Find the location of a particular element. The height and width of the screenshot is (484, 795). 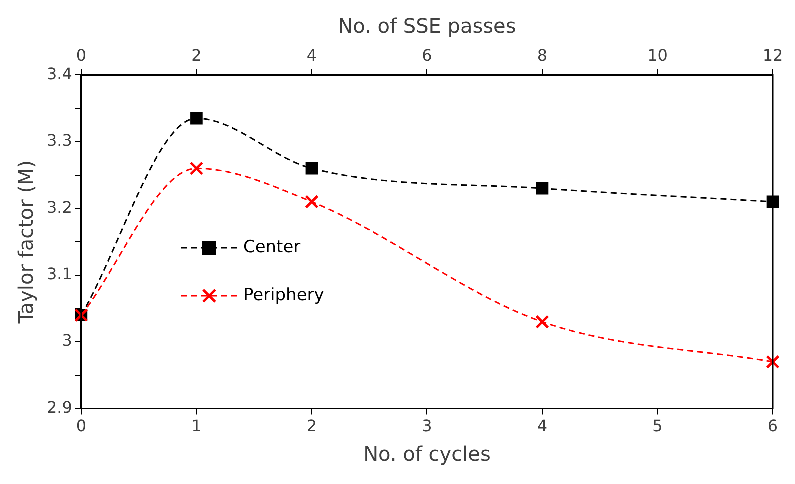

y-tick-label: 3.3 is located at coordinates (59, 140).